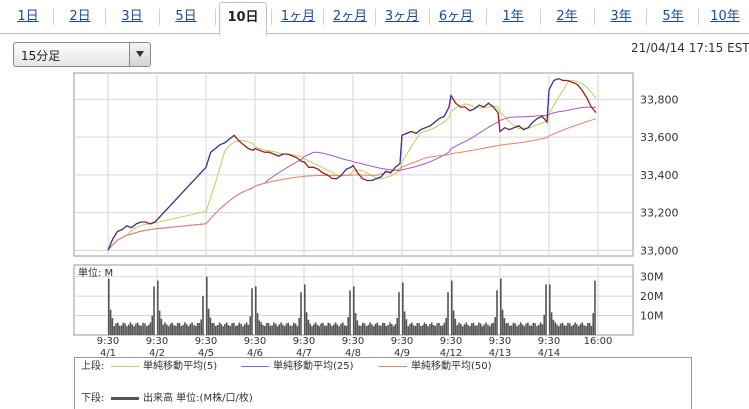 The height and width of the screenshot is (409, 749). What do you see at coordinates (402, 16) in the screenshot?
I see `tab-7: 3ヶ月` at bounding box center [402, 16].